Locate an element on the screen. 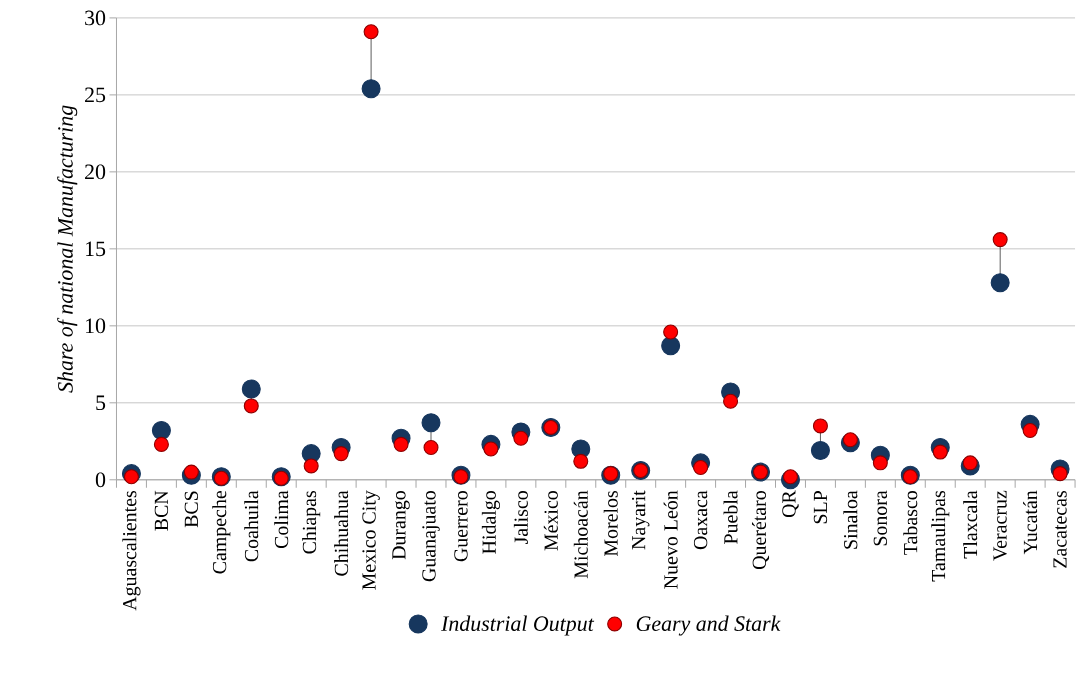 The width and height of the screenshot is (1088, 699). x-tick-label: Coahuila is located at coordinates (251, 526).